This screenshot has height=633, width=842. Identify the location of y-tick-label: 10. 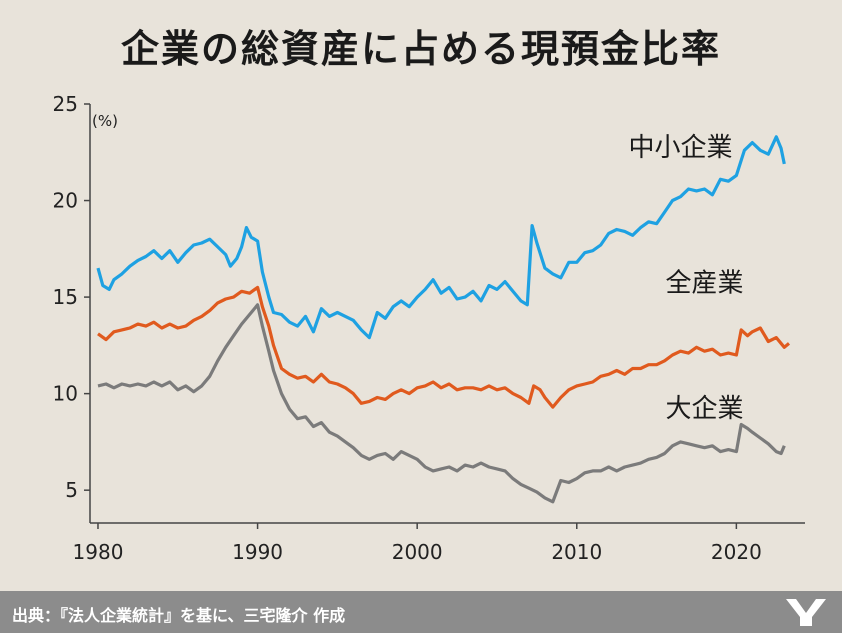
(65, 394).